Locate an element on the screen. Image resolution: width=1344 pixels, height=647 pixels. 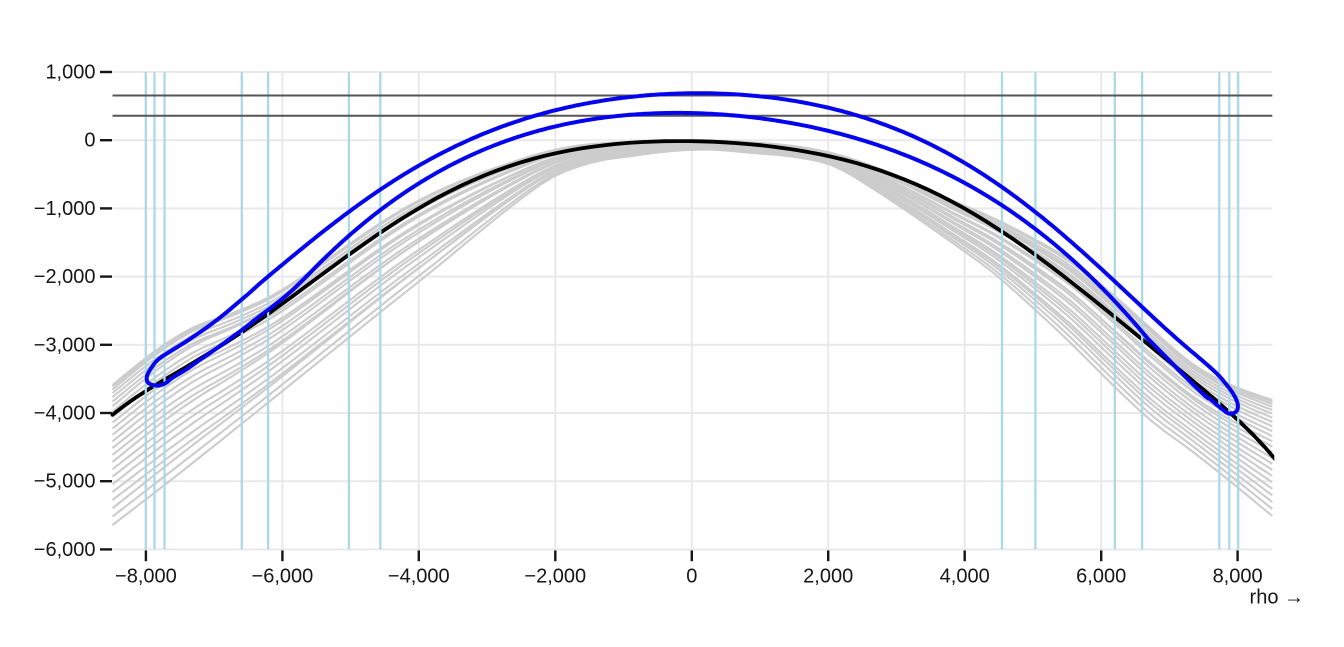
svg-text: 8,000 is located at coordinates (1238, 577).